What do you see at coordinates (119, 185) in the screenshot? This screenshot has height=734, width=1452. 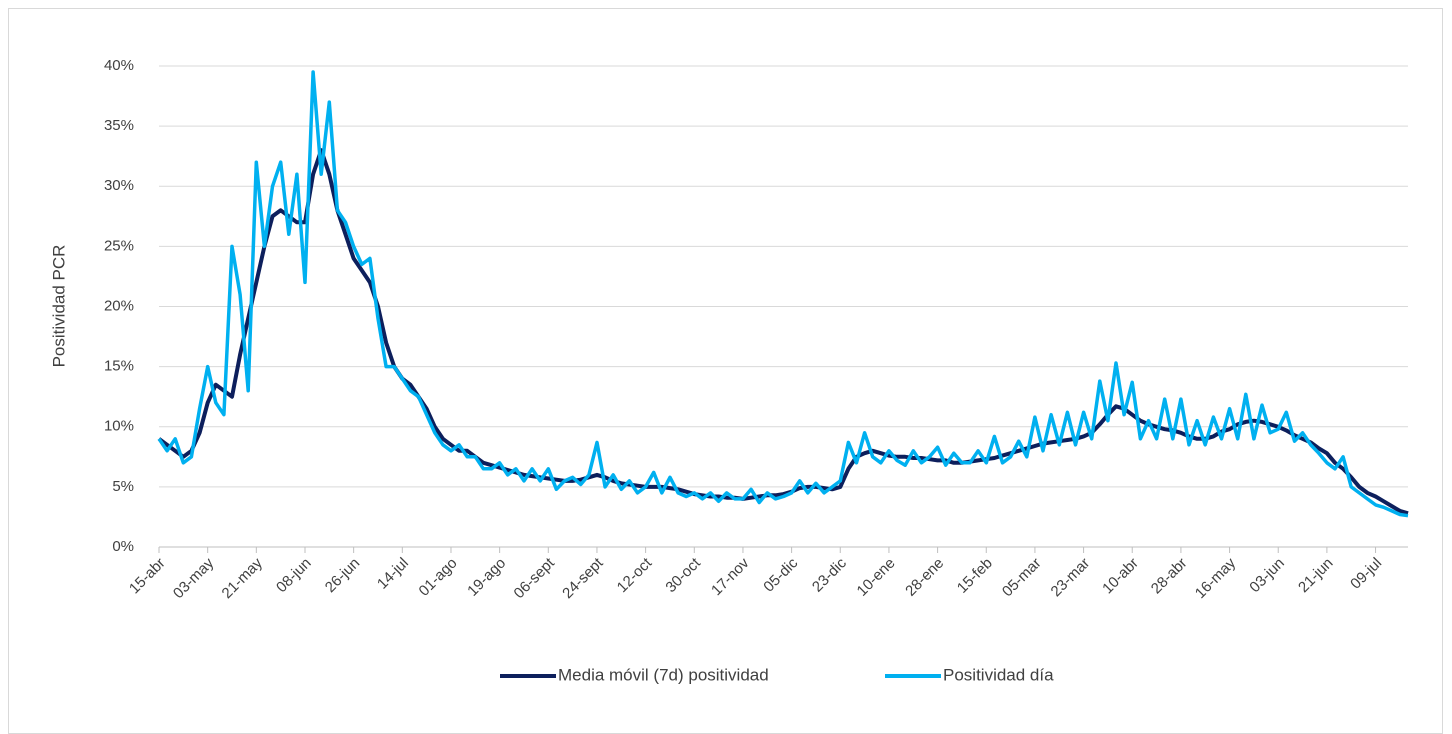 I see `y-tick-label: 30%` at bounding box center [119, 185].